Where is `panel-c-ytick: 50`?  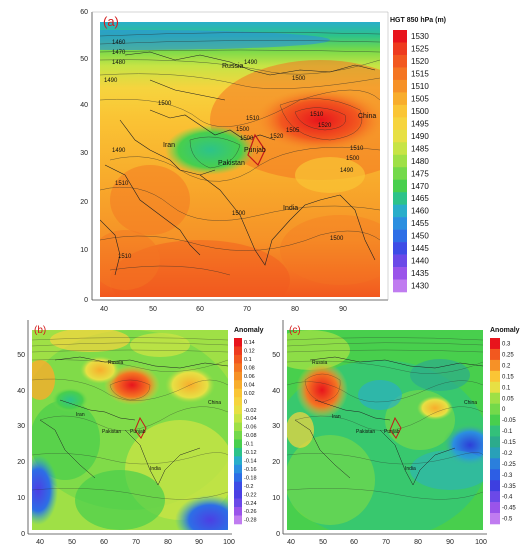
panel-c-ytick: 50 is located at coordinates (276, 355).